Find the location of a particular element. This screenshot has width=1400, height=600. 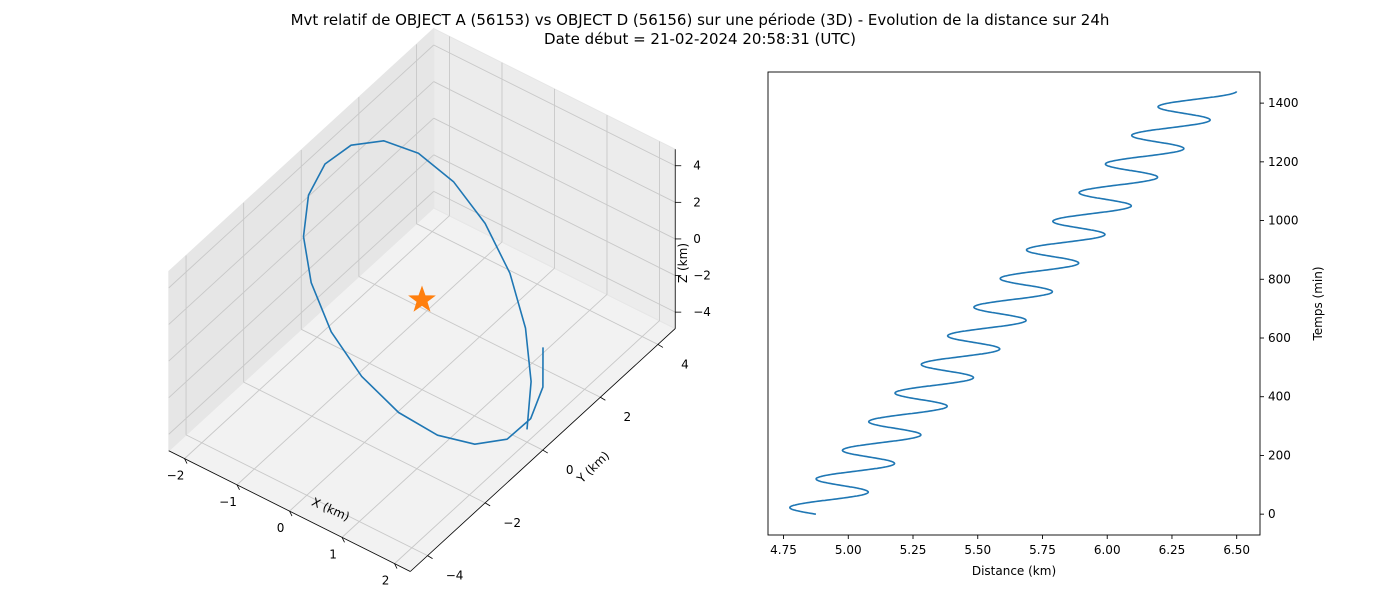

z-tick-label: −4 is located at coordinates (702, 312).